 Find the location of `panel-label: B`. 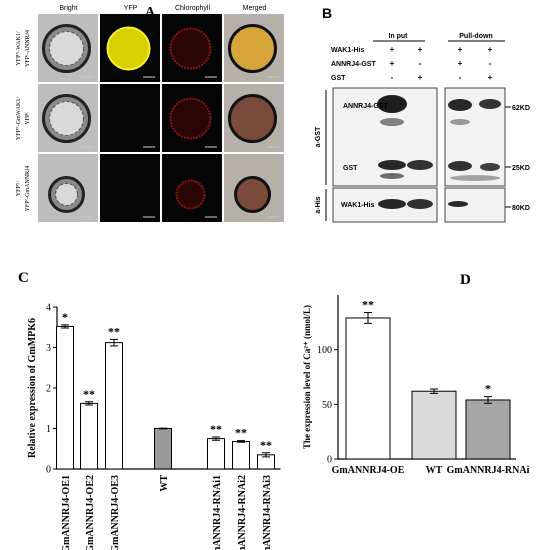

panel-label: B is located at coordinates (327, 13).